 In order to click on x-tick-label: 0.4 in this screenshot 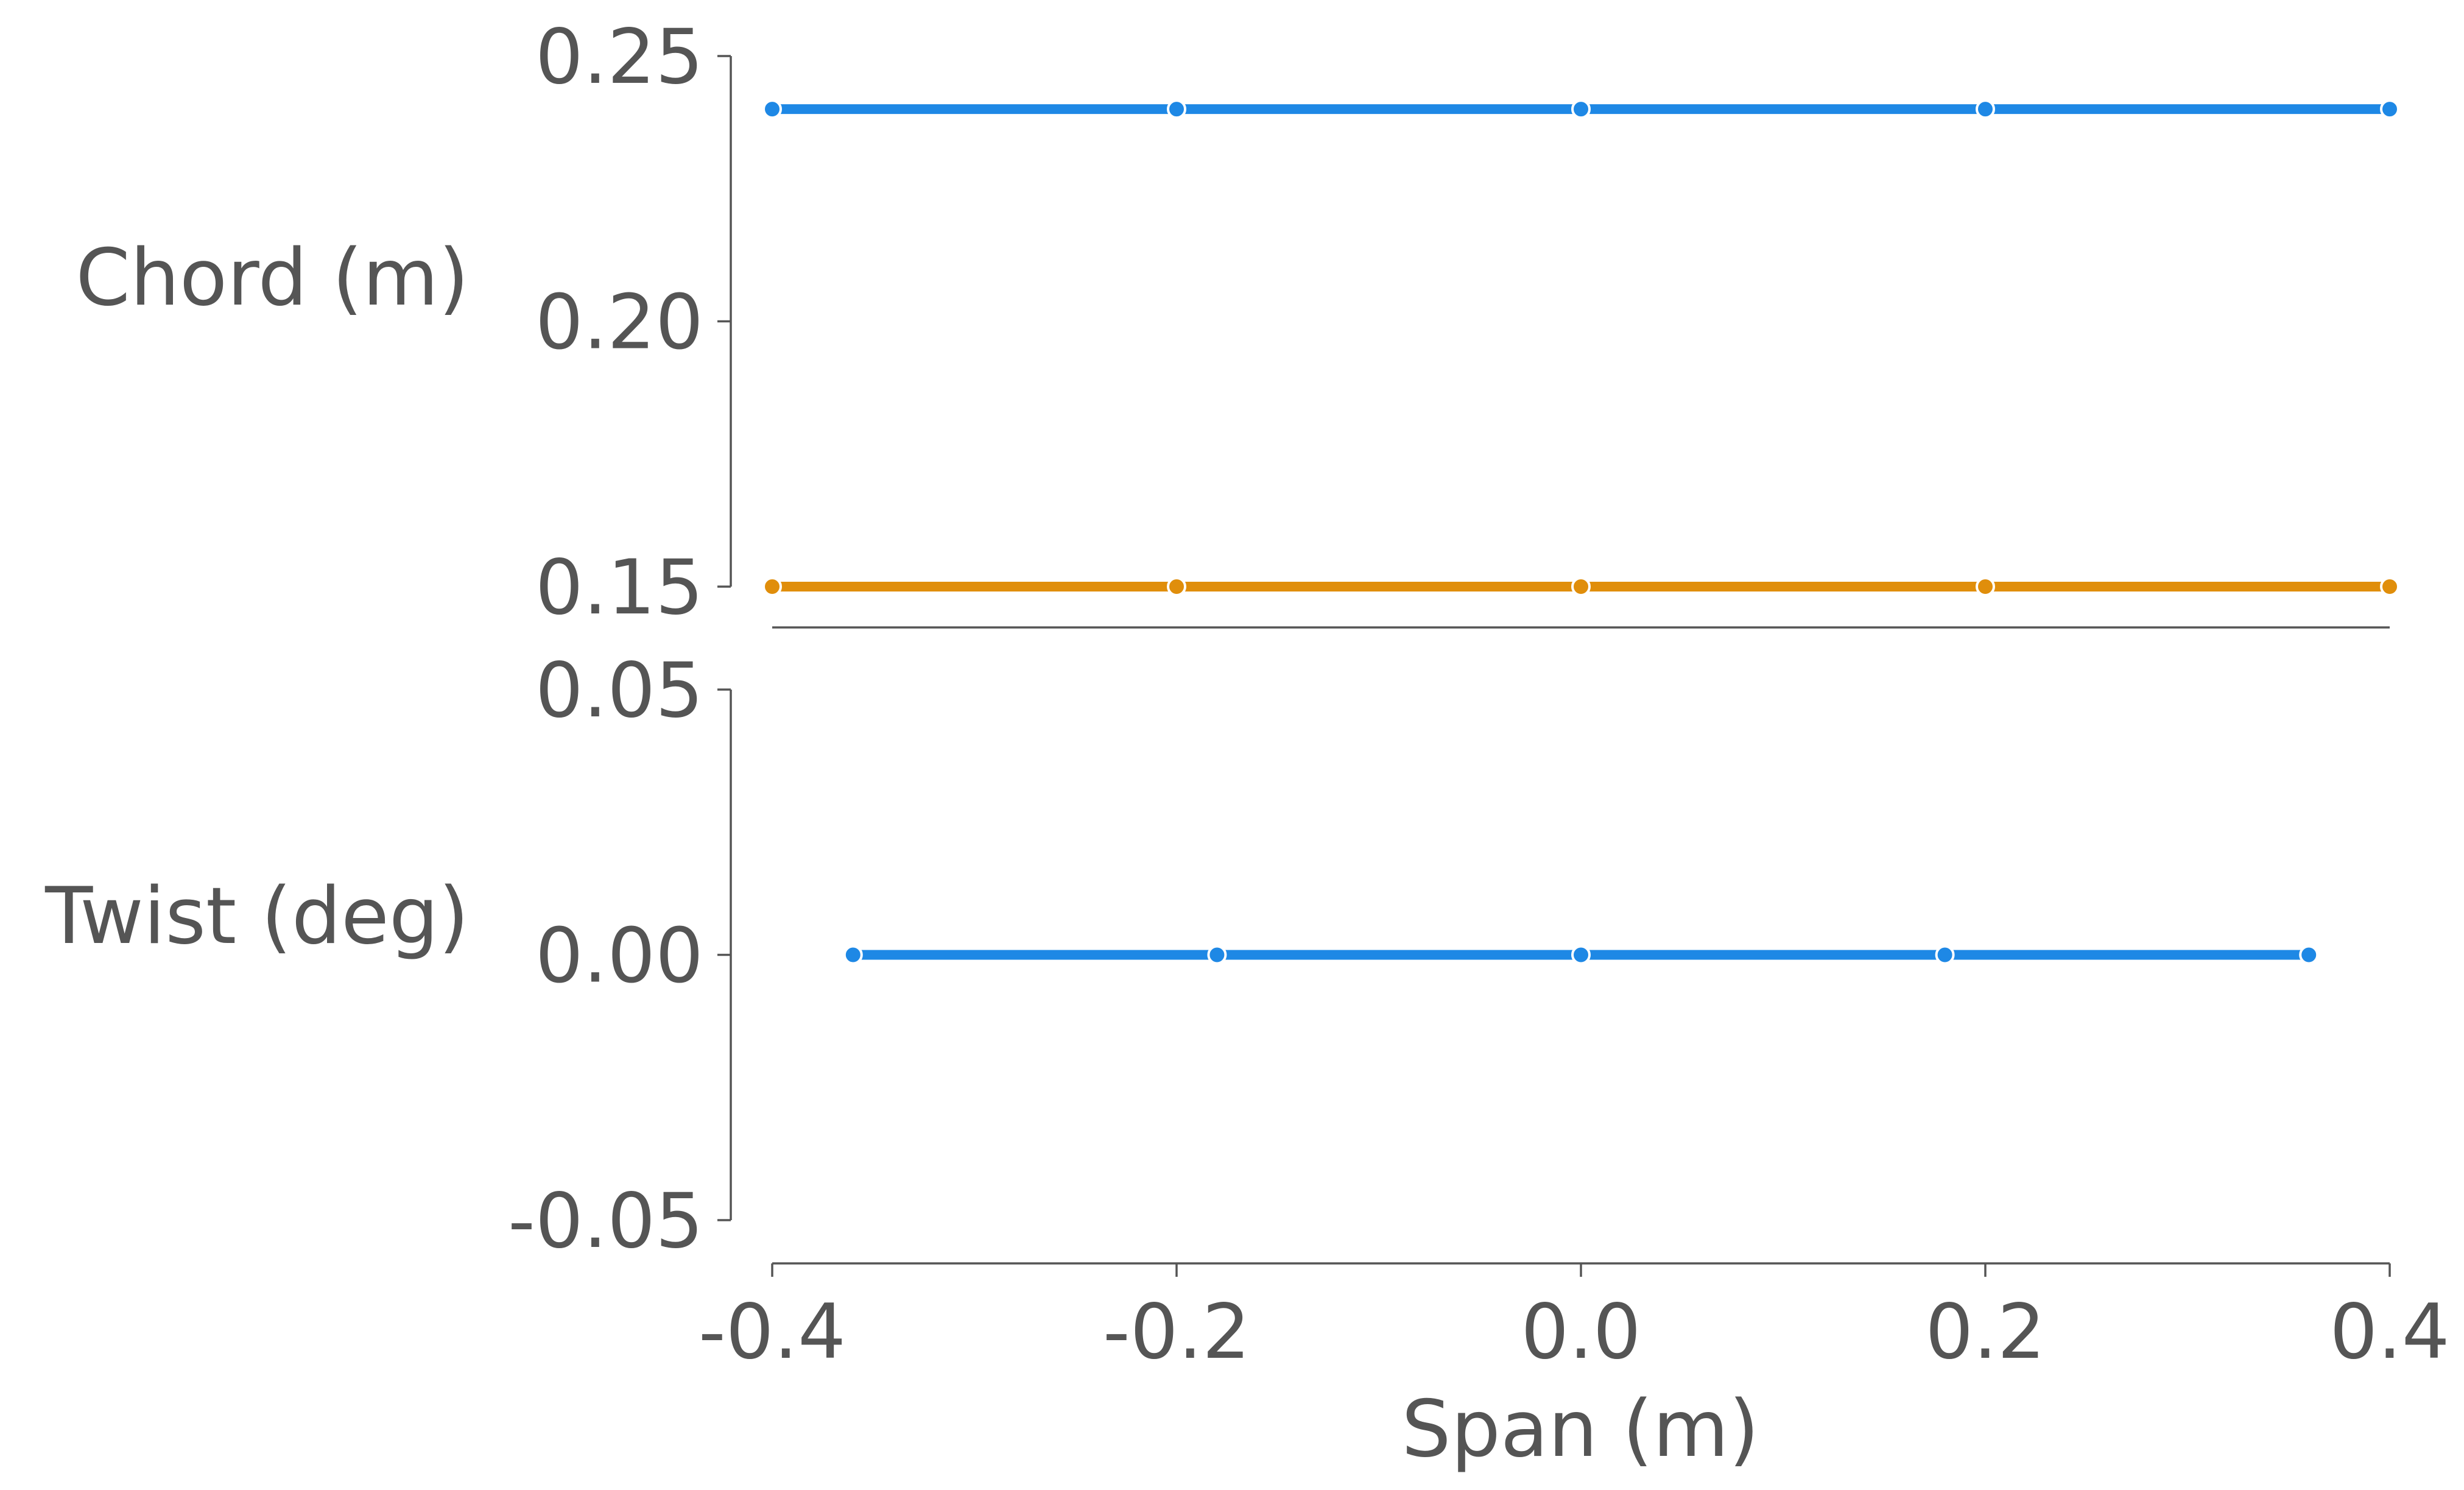, I will do `click(2389, 1332)`.